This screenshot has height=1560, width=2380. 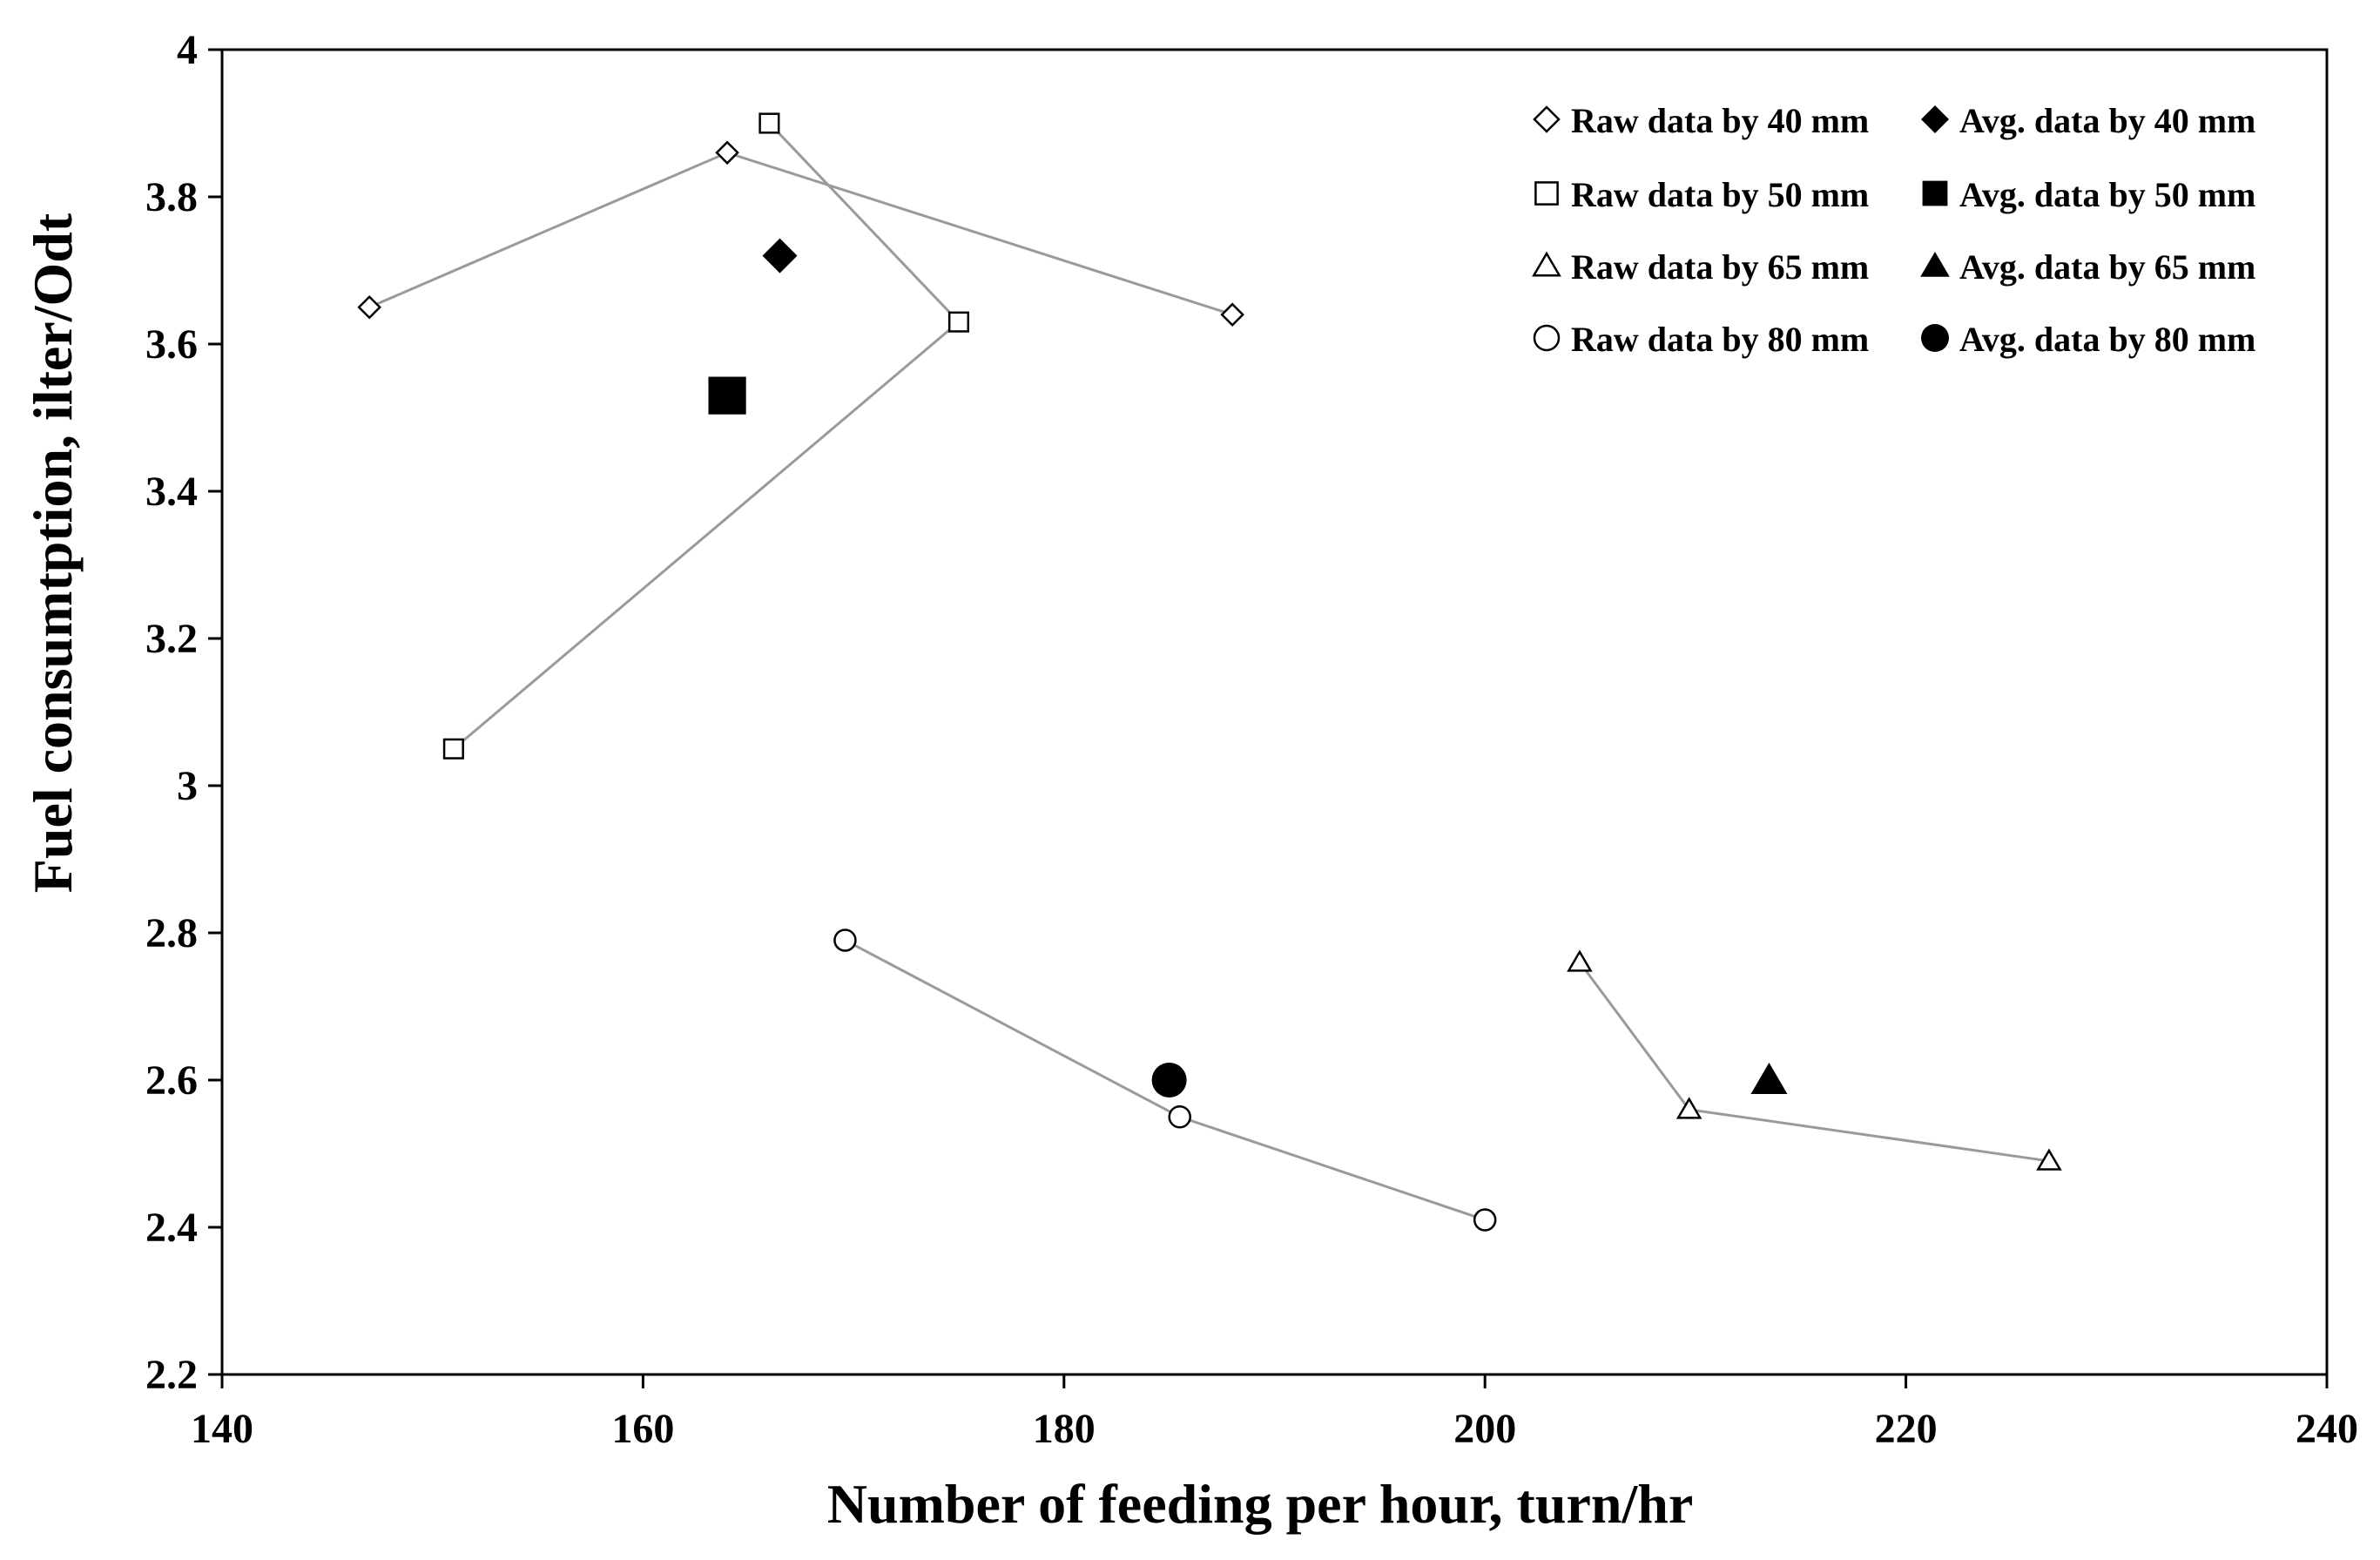 What do you see at coordinates (1935, 193) in the screenshot?
I see `legend-marker-avg-data-by-50-mm` at bounding box center [1935, 193].